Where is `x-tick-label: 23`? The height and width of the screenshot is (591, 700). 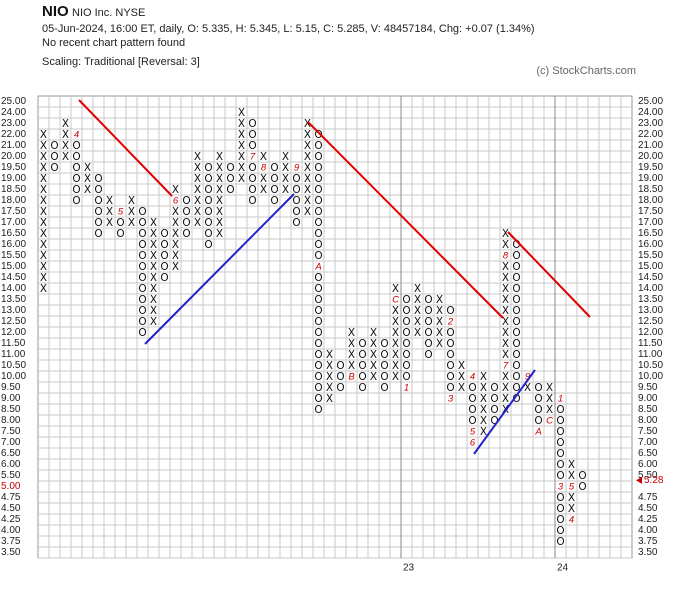
x-tick-label: 23 is located at coordinates (409, 568).